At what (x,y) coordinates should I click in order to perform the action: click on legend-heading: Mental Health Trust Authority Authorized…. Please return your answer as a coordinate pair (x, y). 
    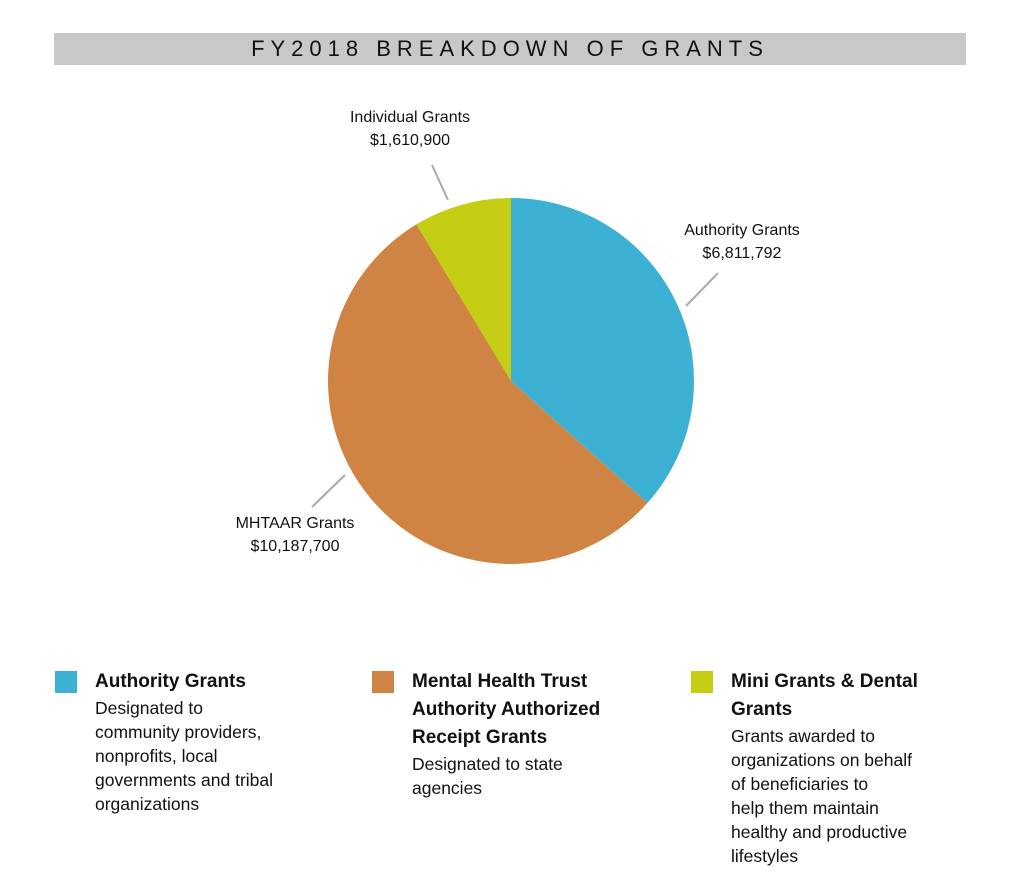
    Looking at the image, I should click on (506, 709).